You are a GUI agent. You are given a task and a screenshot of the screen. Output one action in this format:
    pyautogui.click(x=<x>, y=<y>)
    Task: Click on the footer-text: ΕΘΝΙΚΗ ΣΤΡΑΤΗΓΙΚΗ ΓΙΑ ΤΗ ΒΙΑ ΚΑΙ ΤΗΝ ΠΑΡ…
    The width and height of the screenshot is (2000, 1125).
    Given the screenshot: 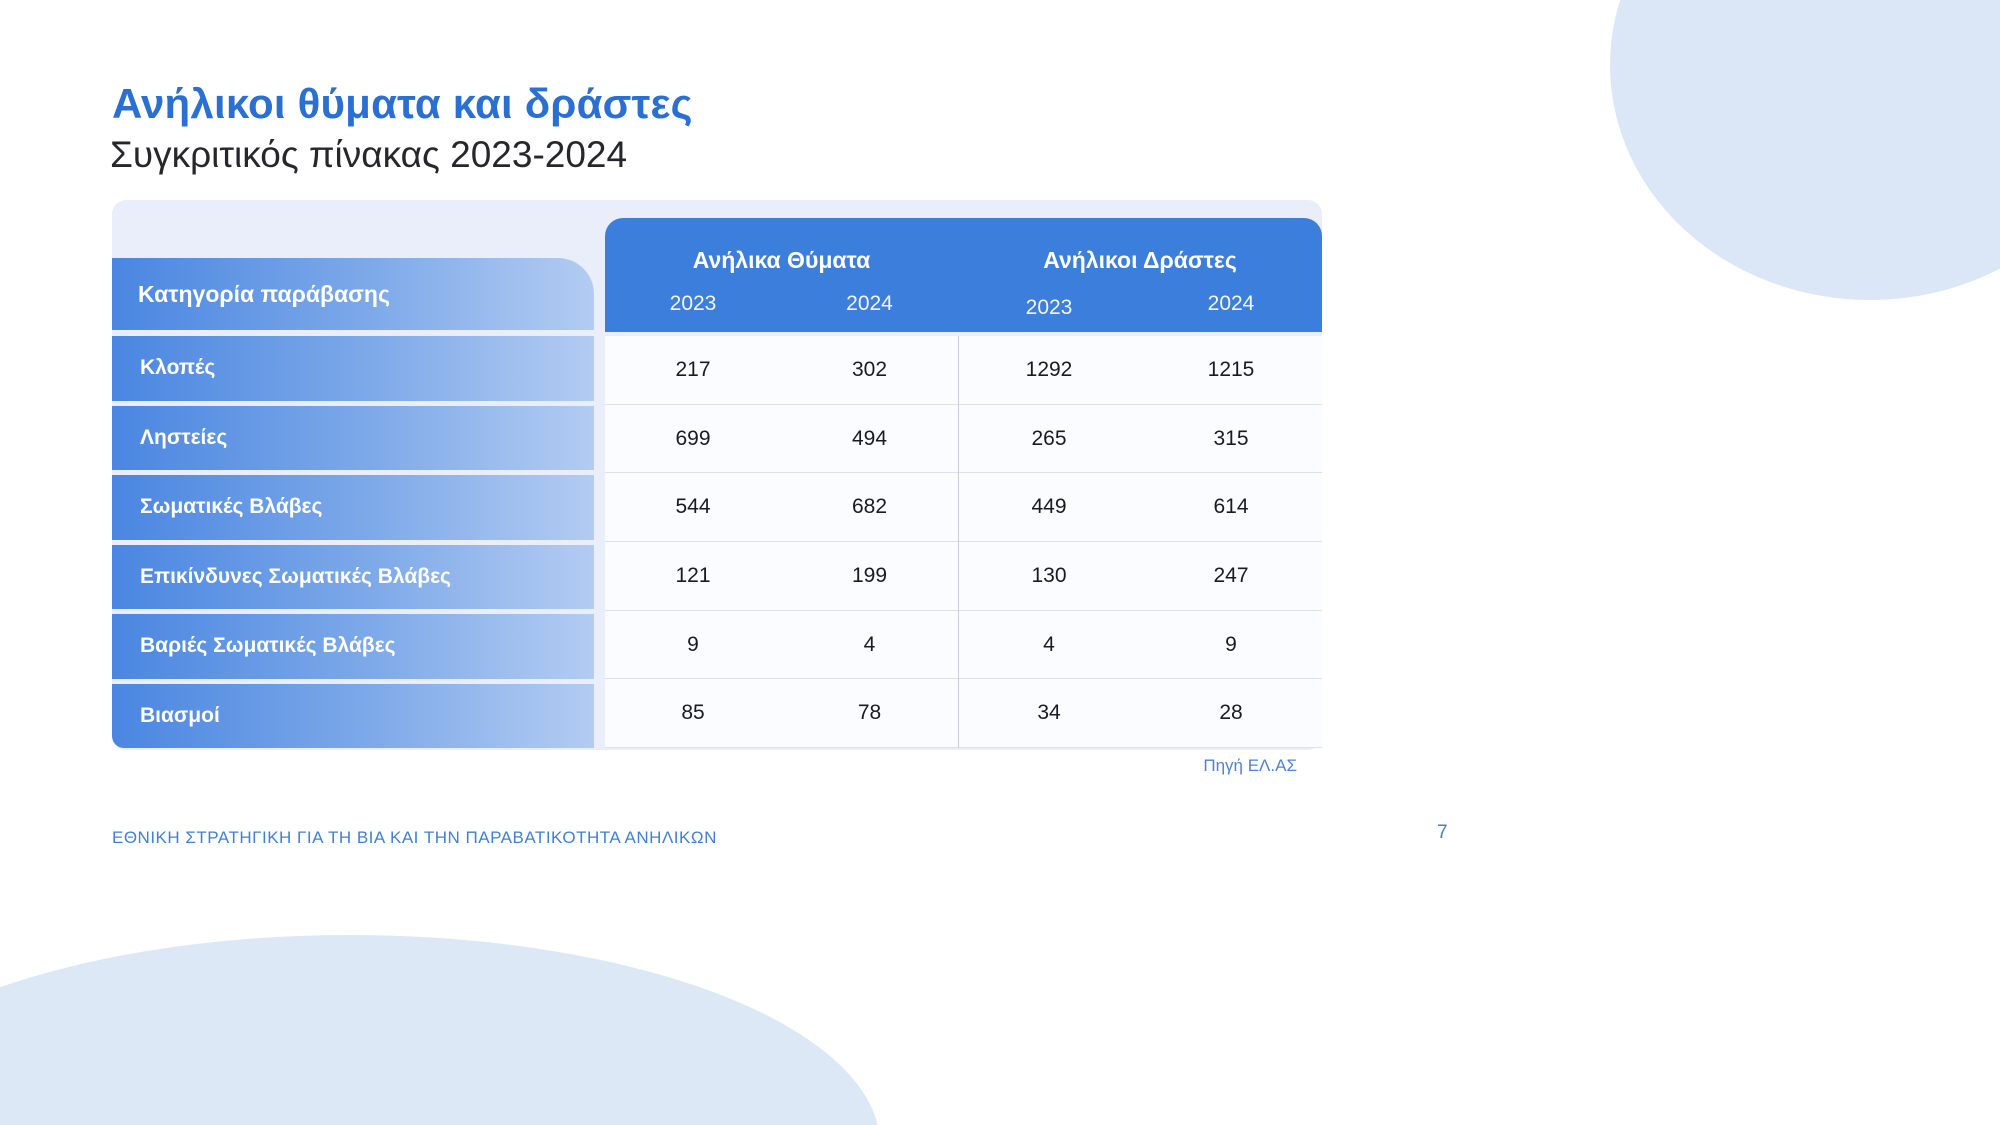 What is the action you would take?
    pyautogui.click(x=414, y=837)
    